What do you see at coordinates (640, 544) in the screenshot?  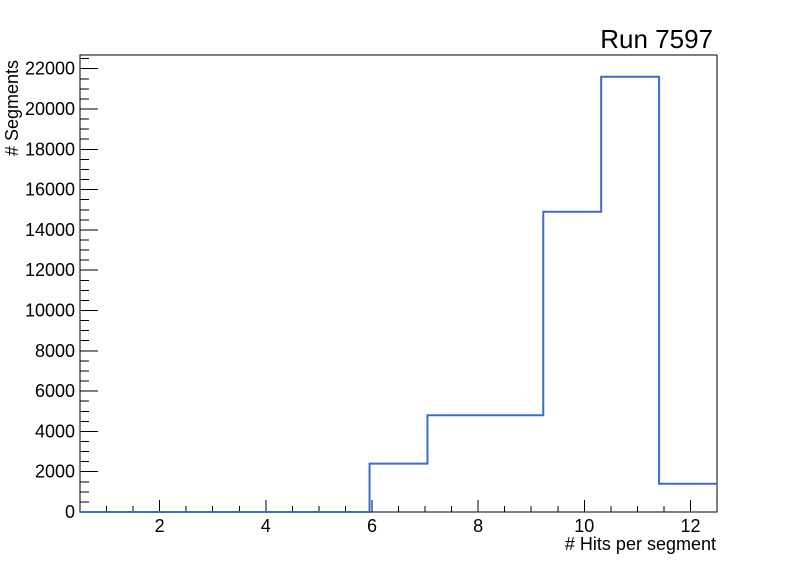 I see `x-axis-title: # Hits per segment` at bounding box center [640, 544].